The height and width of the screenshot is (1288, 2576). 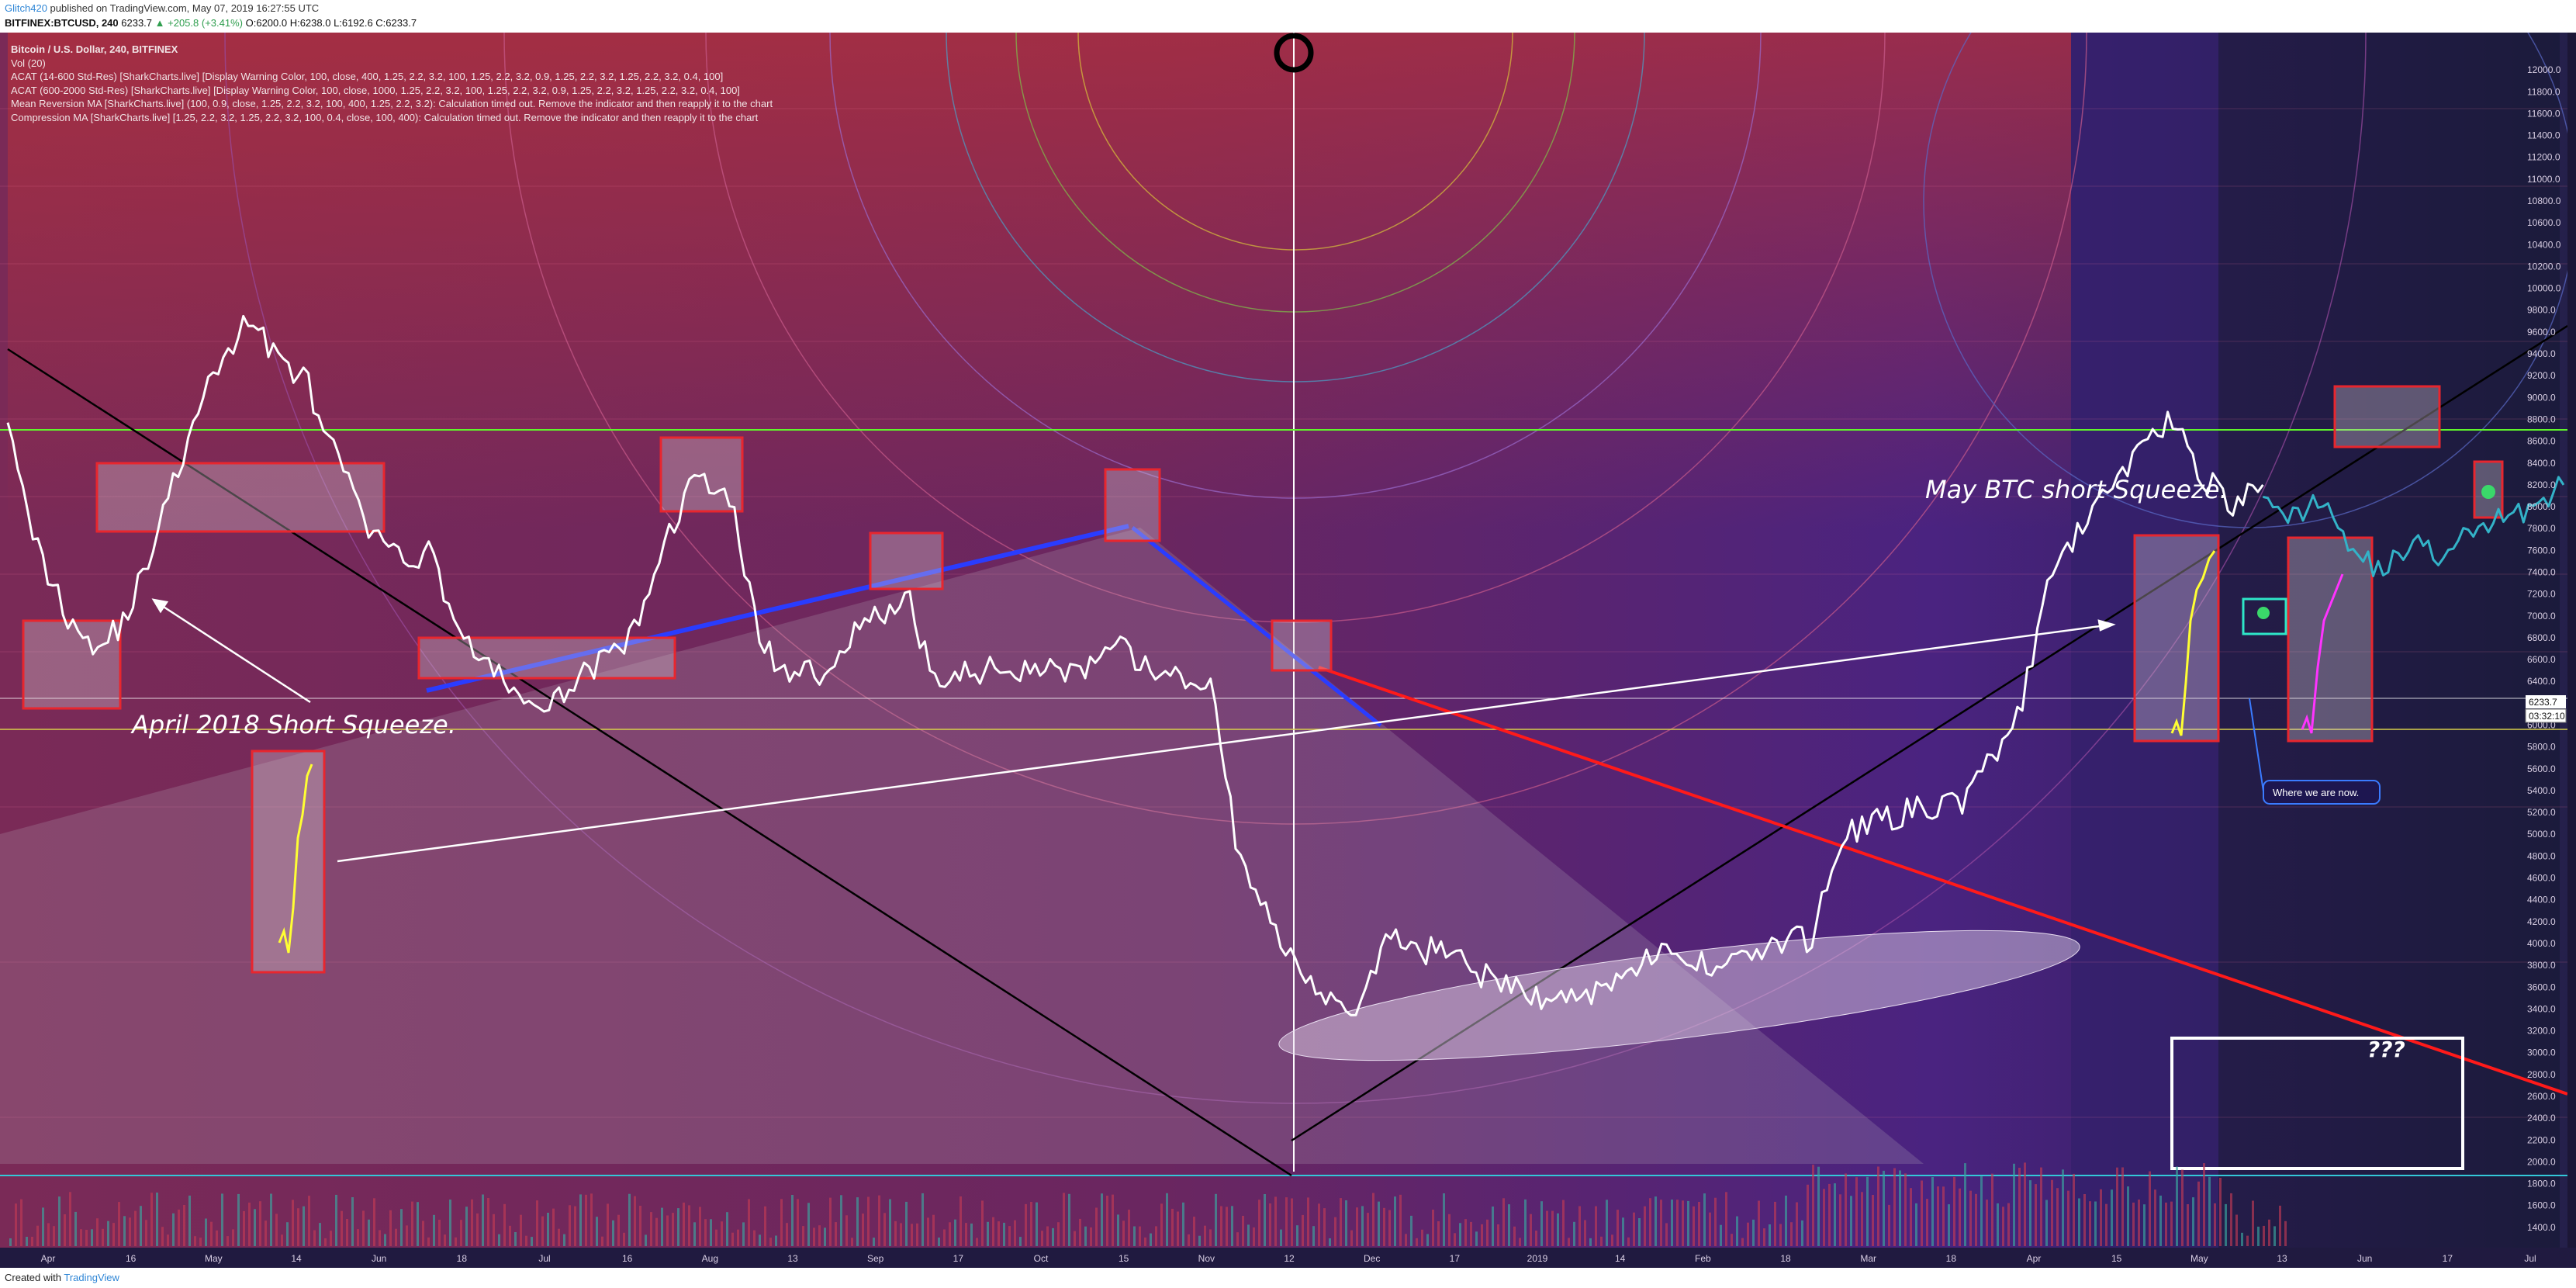 What do you see at coordinates (2541, 616) in the screenshot?
I see `y-tick-label: 7000.0` at bounding box center [2541, 616].